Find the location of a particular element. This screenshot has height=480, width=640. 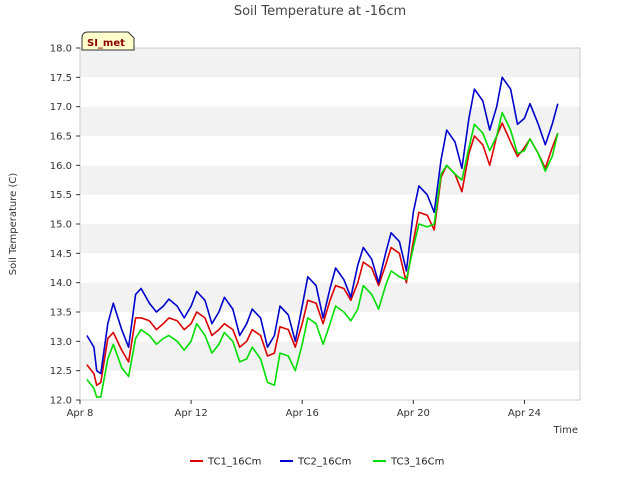

legend-label-tc1_16cm: TC1_16Cm is located at coordinates (234, 462).